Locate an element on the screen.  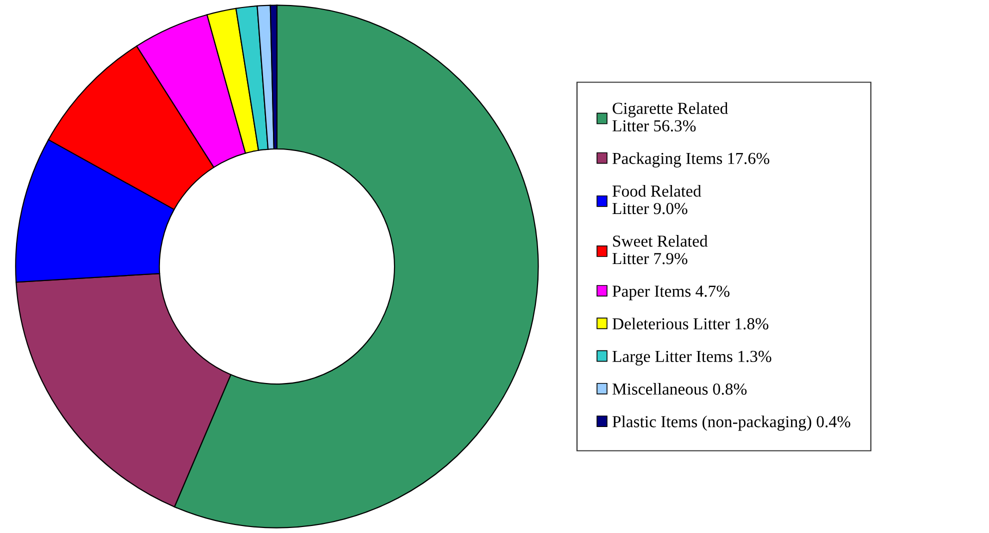
legend-label: Large Litter Items 1.3% is located at coordinates (692, 358).